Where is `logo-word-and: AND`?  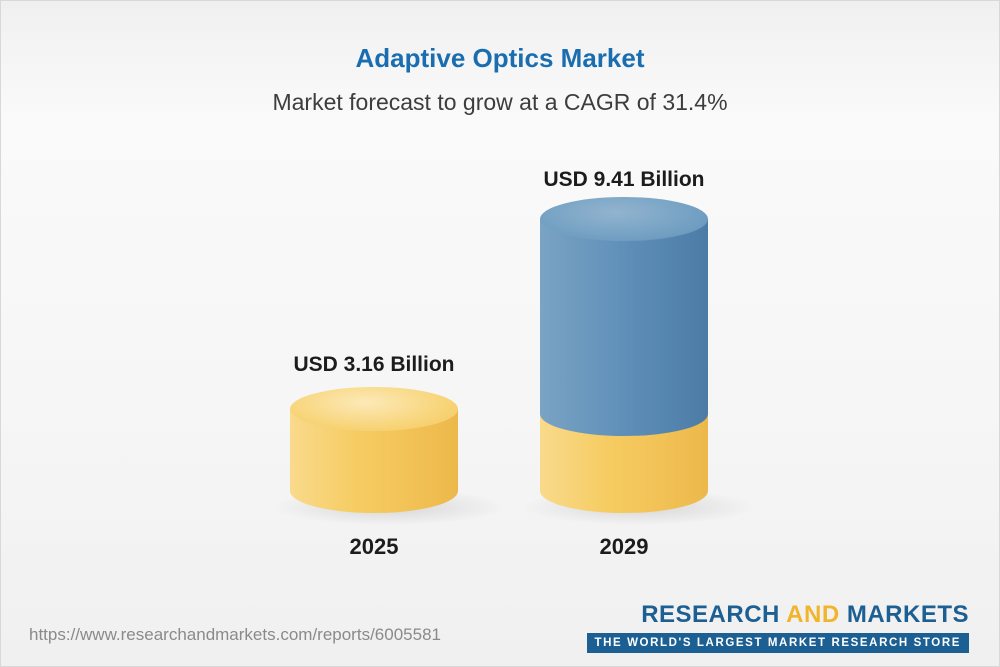 logo-word-and: AND is located at coordinates (813, 614).